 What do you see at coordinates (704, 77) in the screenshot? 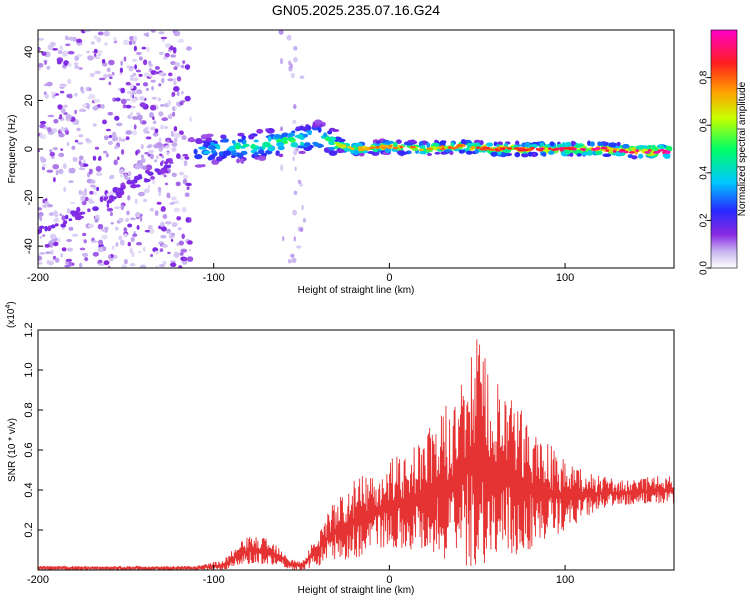
I see `colorbar-tick-label: 0.8` at bounding box center [704, 77].